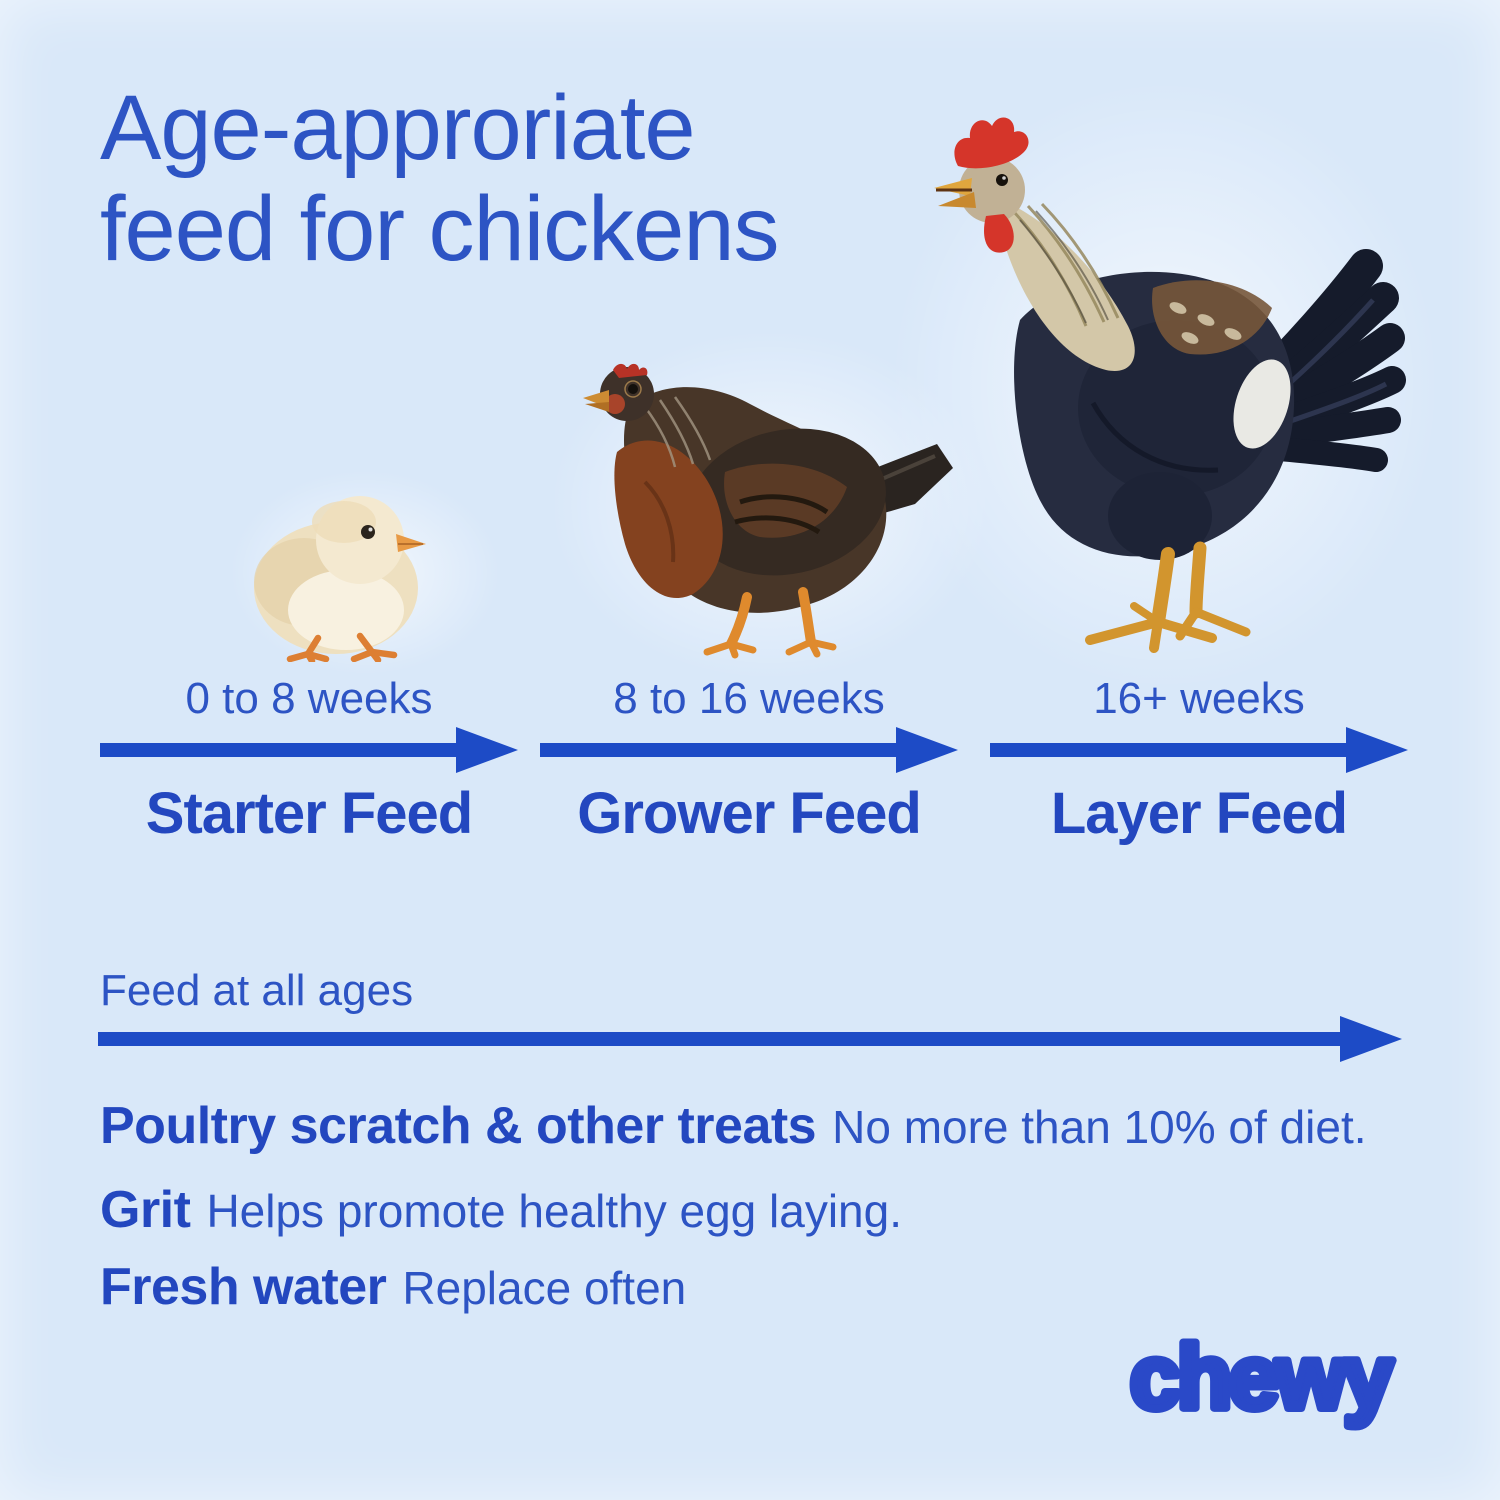 The height and width of the screenshot is (1500, 1500). Describe the element at coordinates (393, 1287) in the screenshot. I see `note-fresh-water: Fresh water Replace often` at that location.